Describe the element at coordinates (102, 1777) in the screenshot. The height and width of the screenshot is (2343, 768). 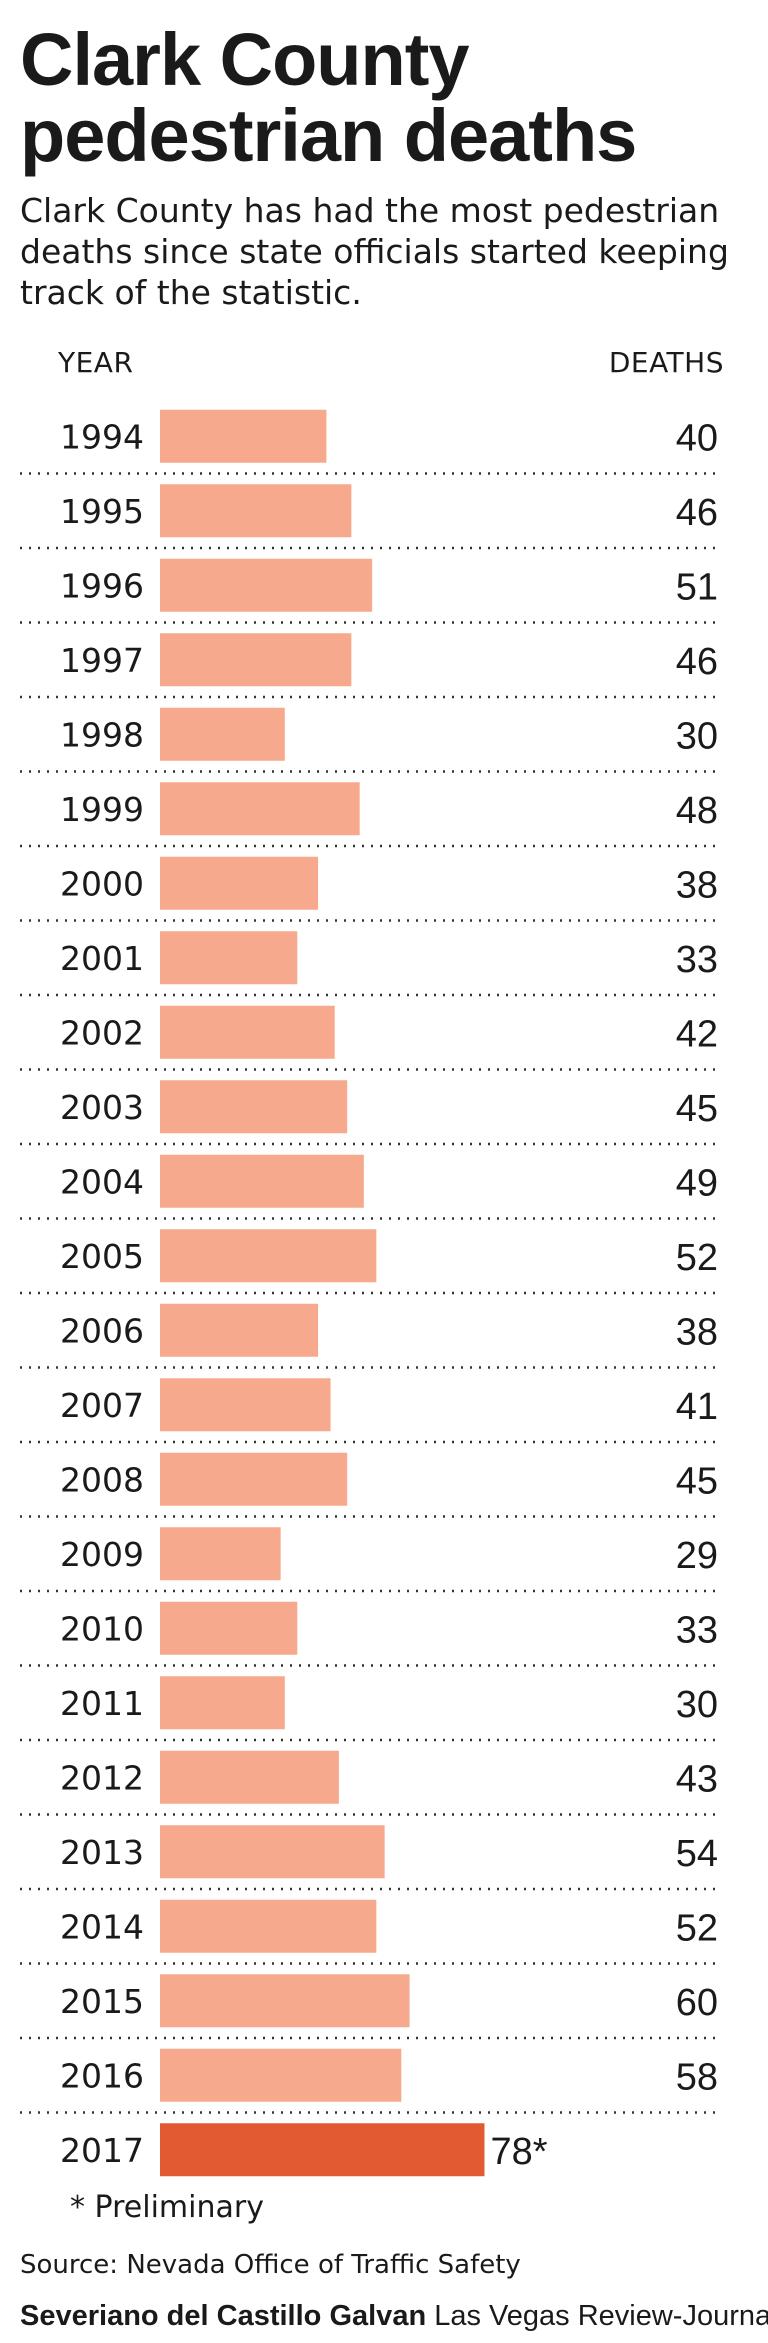
I see `year-label: 2012` at that location.